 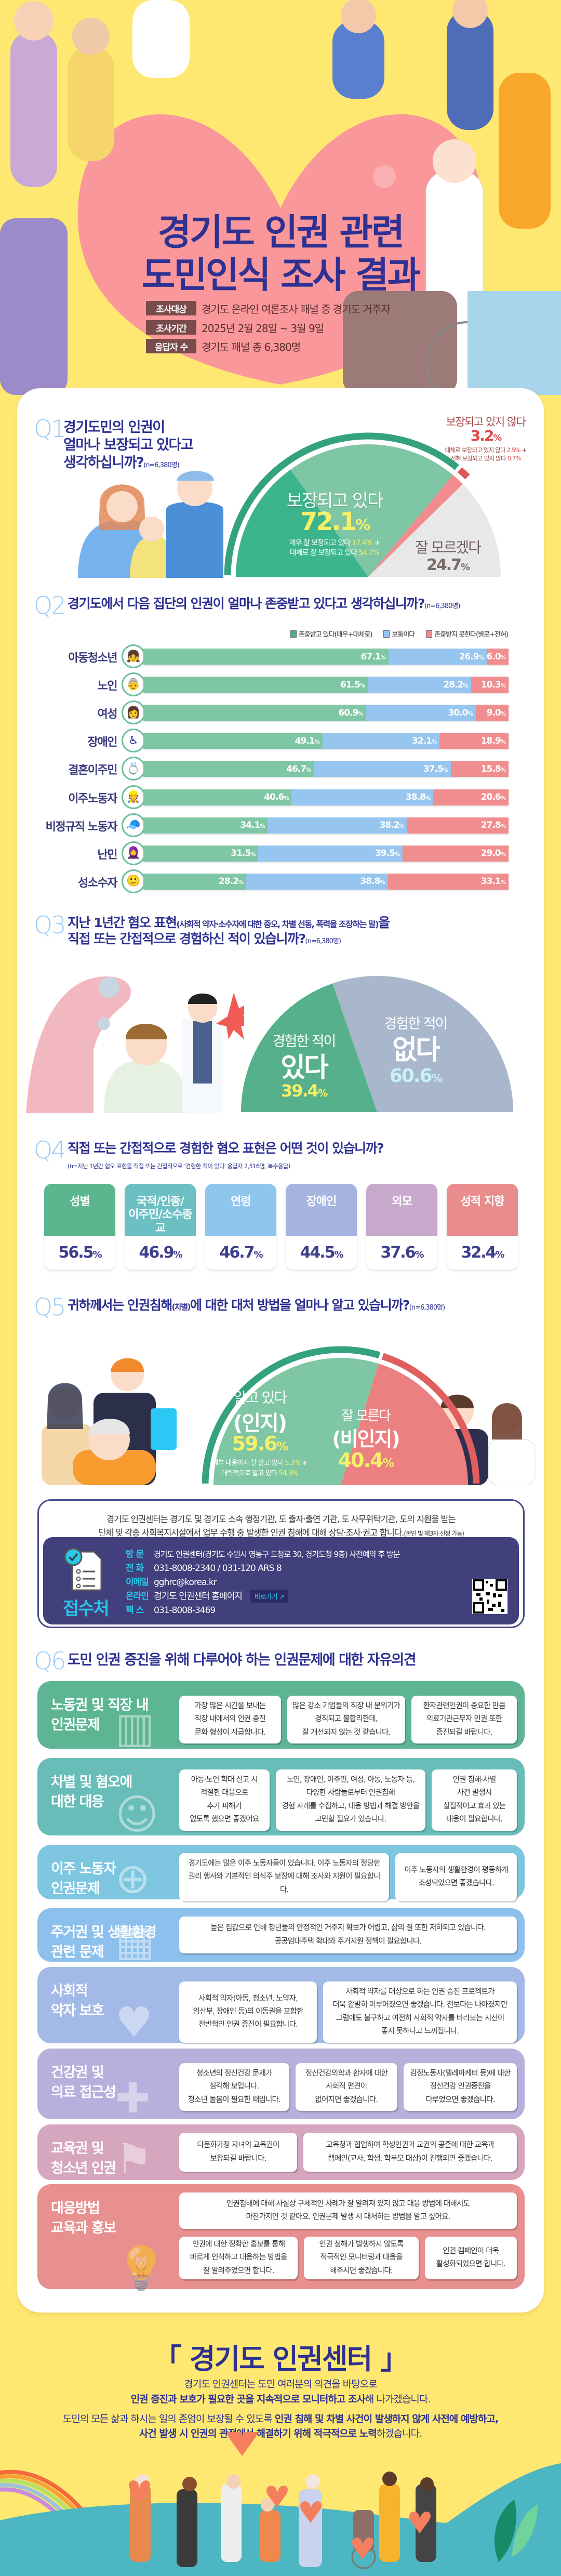 What do you see at coordinates (168, 2419) in the screenshot?
I see `footer-text: 도민의 모든 삶과 하시는 일의 존엄이 보장될 수 있도록` at bounding box center [168, 2419].